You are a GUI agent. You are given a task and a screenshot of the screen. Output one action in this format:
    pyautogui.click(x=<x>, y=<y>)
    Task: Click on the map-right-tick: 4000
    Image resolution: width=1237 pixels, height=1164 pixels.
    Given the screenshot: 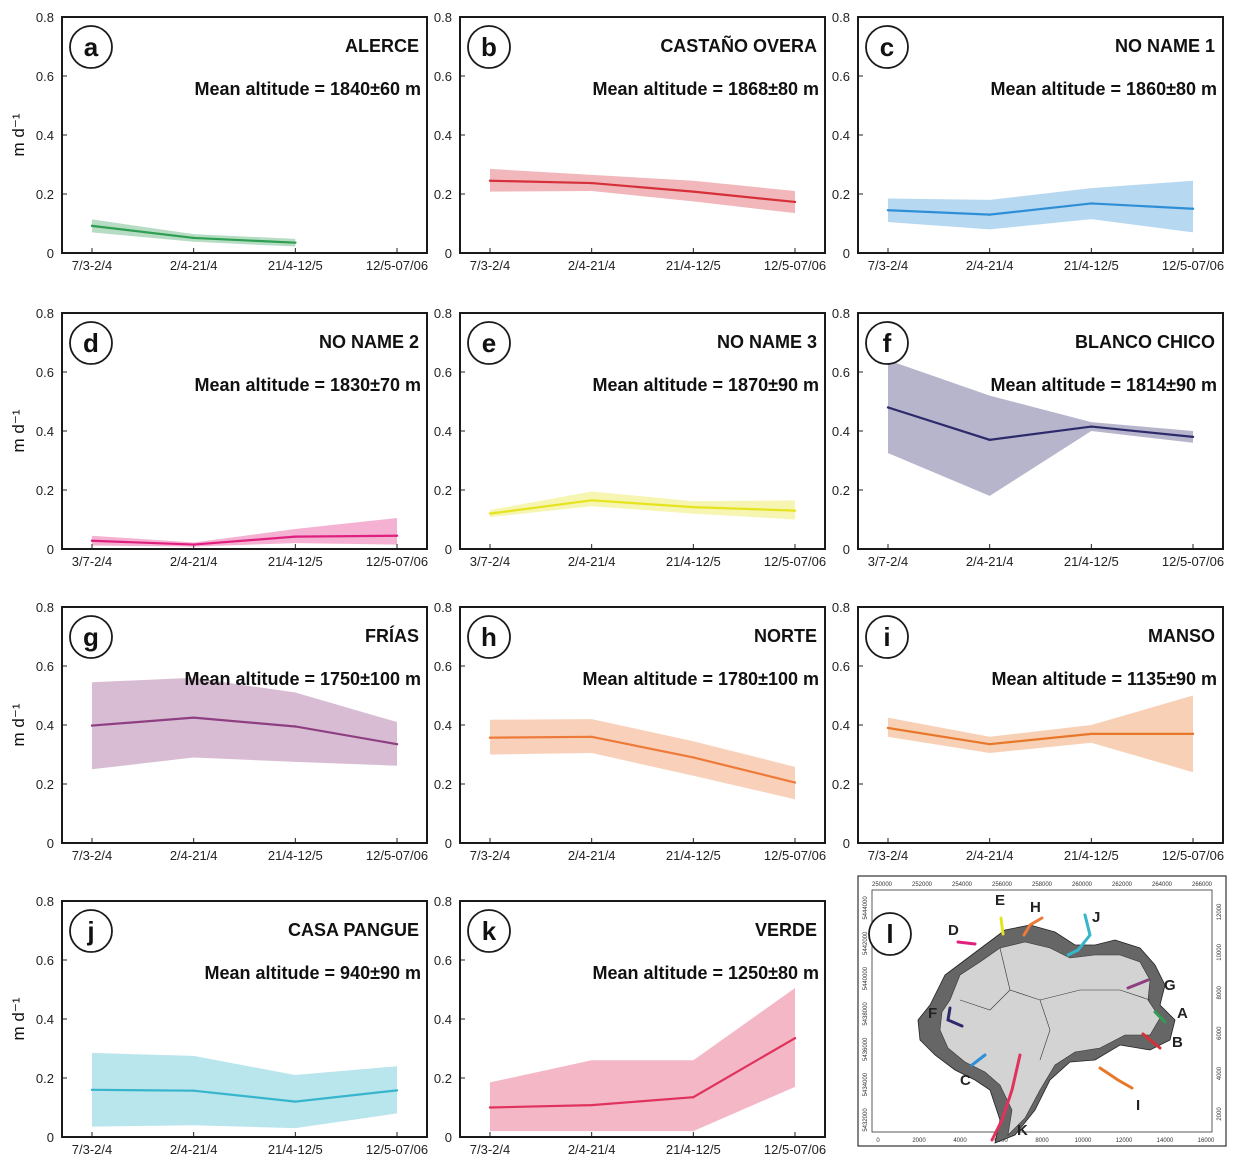 What is the action you would take?
    pyautogui.click(x=1220, y=1073)
    